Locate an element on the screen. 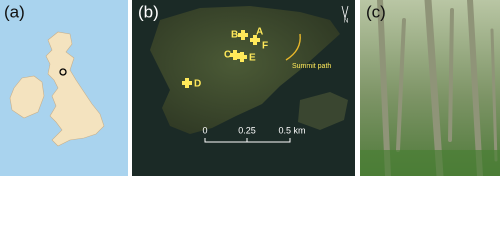 The width and height of the screenshot is (500, 240). panel-label: (c) is located at coordinates (376, 11).